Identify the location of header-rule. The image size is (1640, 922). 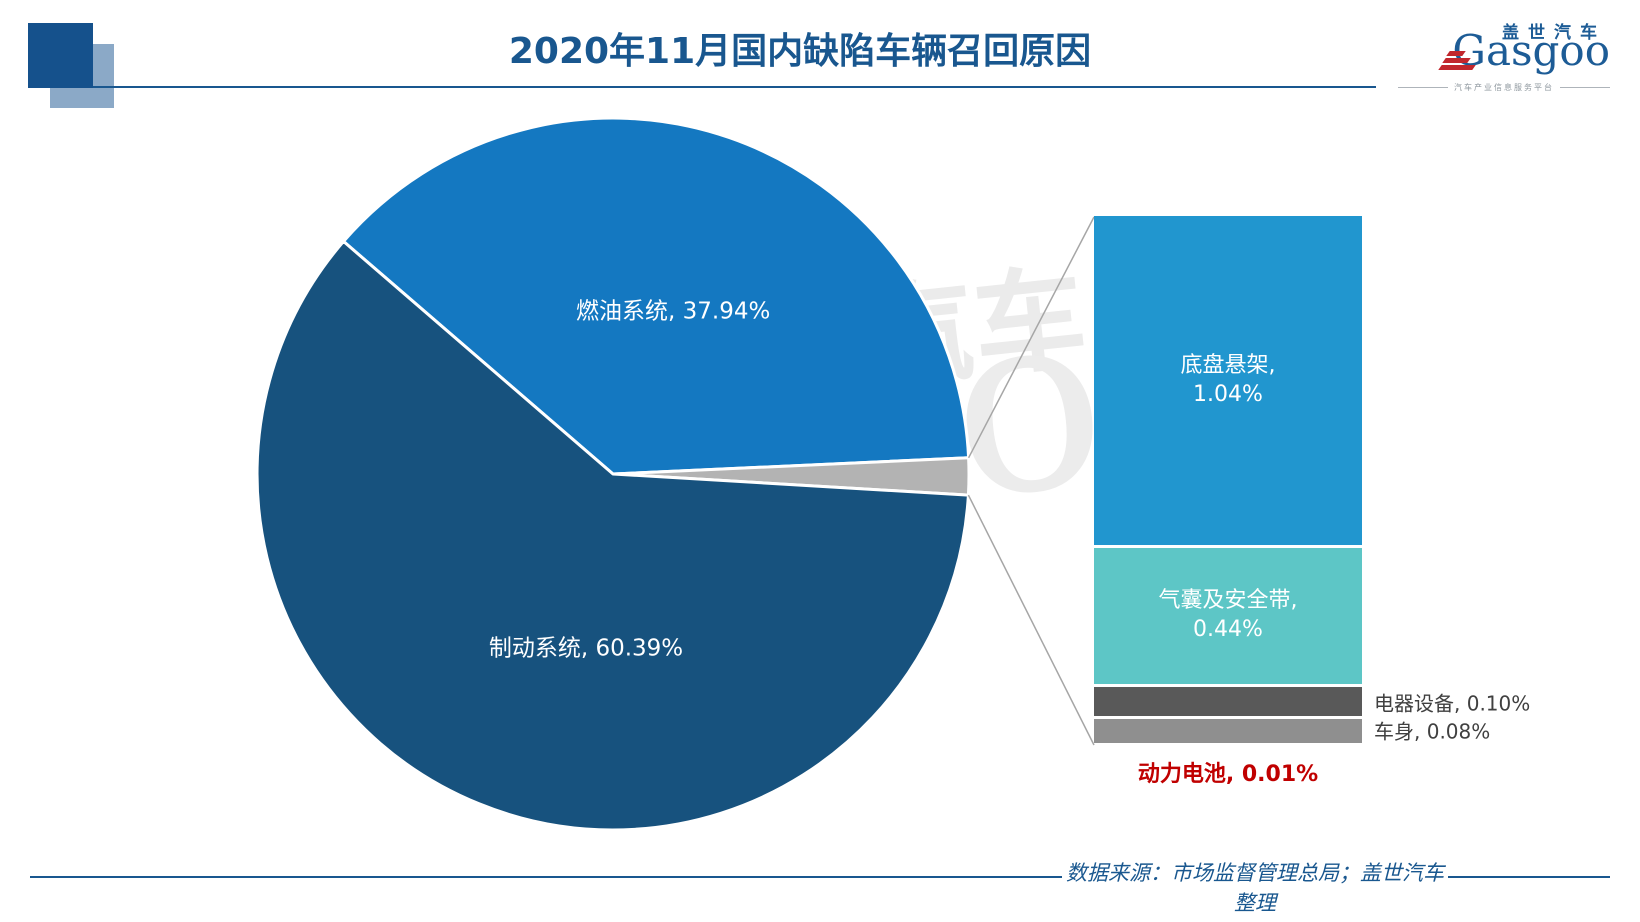
(702, 87).